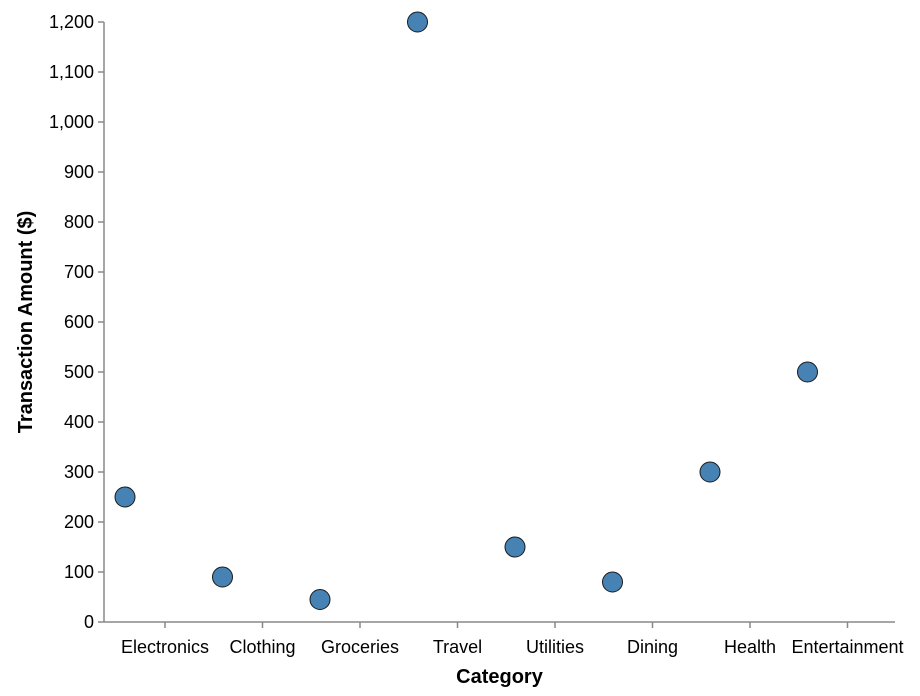 The image size is (920, 696). What do you see at coordinates (417, 22) in the screenshot?
I see `data-point-travel` at bounding box center [417, 22].